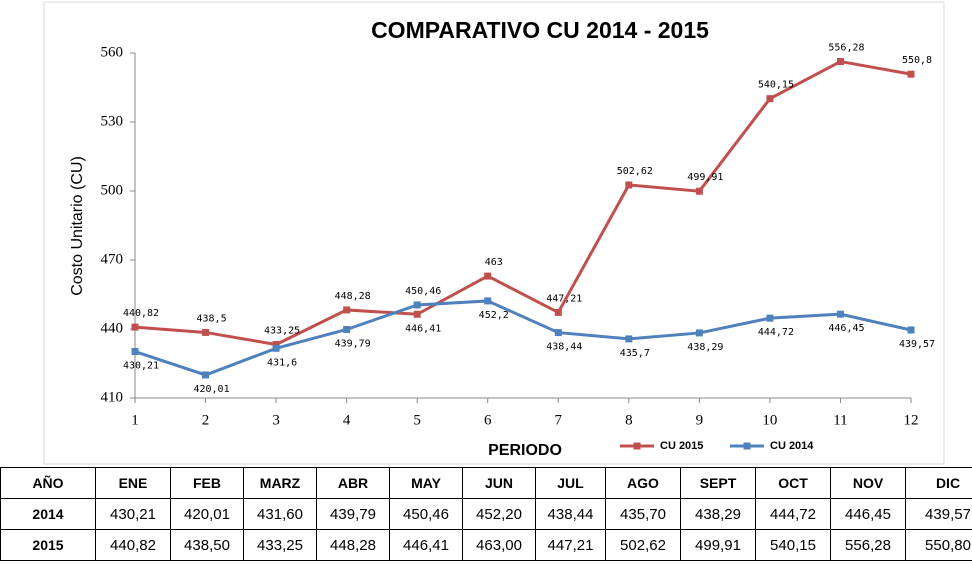 The width and height of the screenshot is (972, 564). I want to click on data-label: 447,21, so click(564, 298).